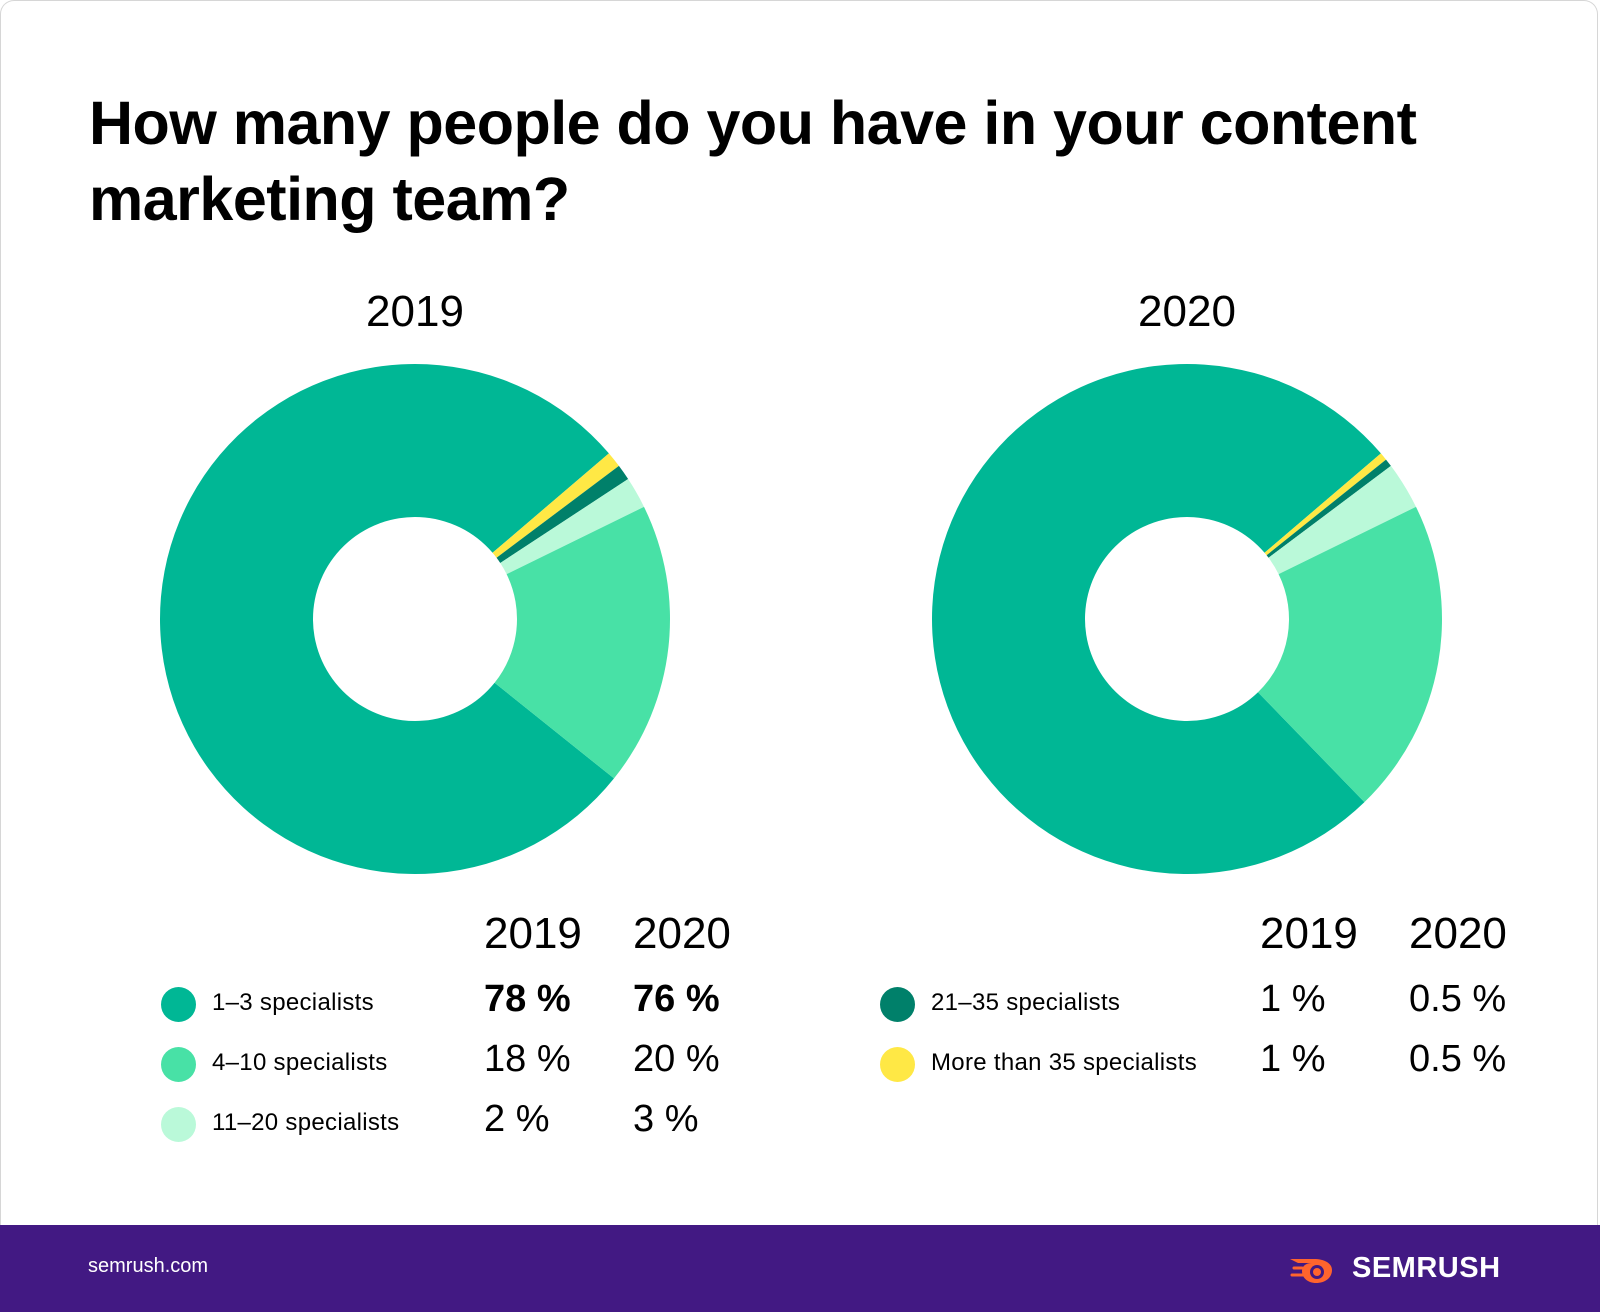 The image size is (1600, 1312). Describe the element at coordinates (293, 1002) in the screenshot. I see `legend-label: 1–3 specialists` at that location.